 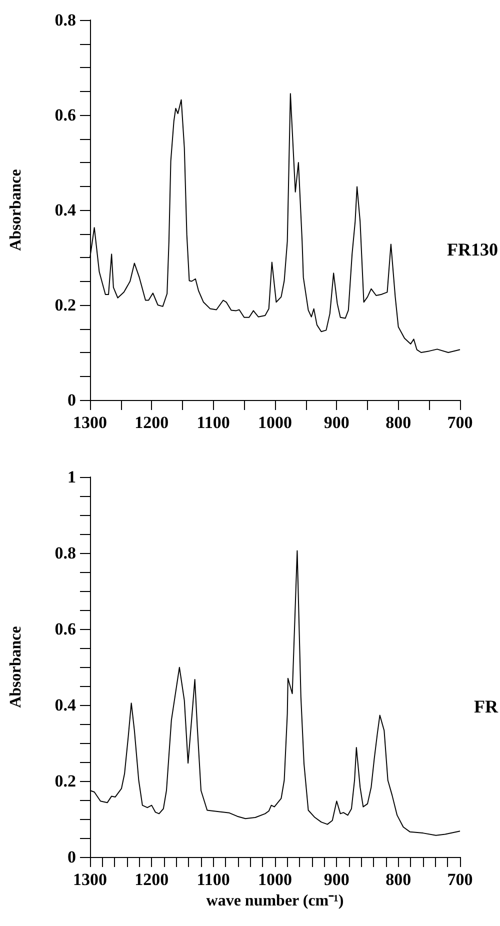 What do you see at coordinates (72, 477) in the screenshot?
I see `y-tick-label: 1` at bounding box center [72, 477].